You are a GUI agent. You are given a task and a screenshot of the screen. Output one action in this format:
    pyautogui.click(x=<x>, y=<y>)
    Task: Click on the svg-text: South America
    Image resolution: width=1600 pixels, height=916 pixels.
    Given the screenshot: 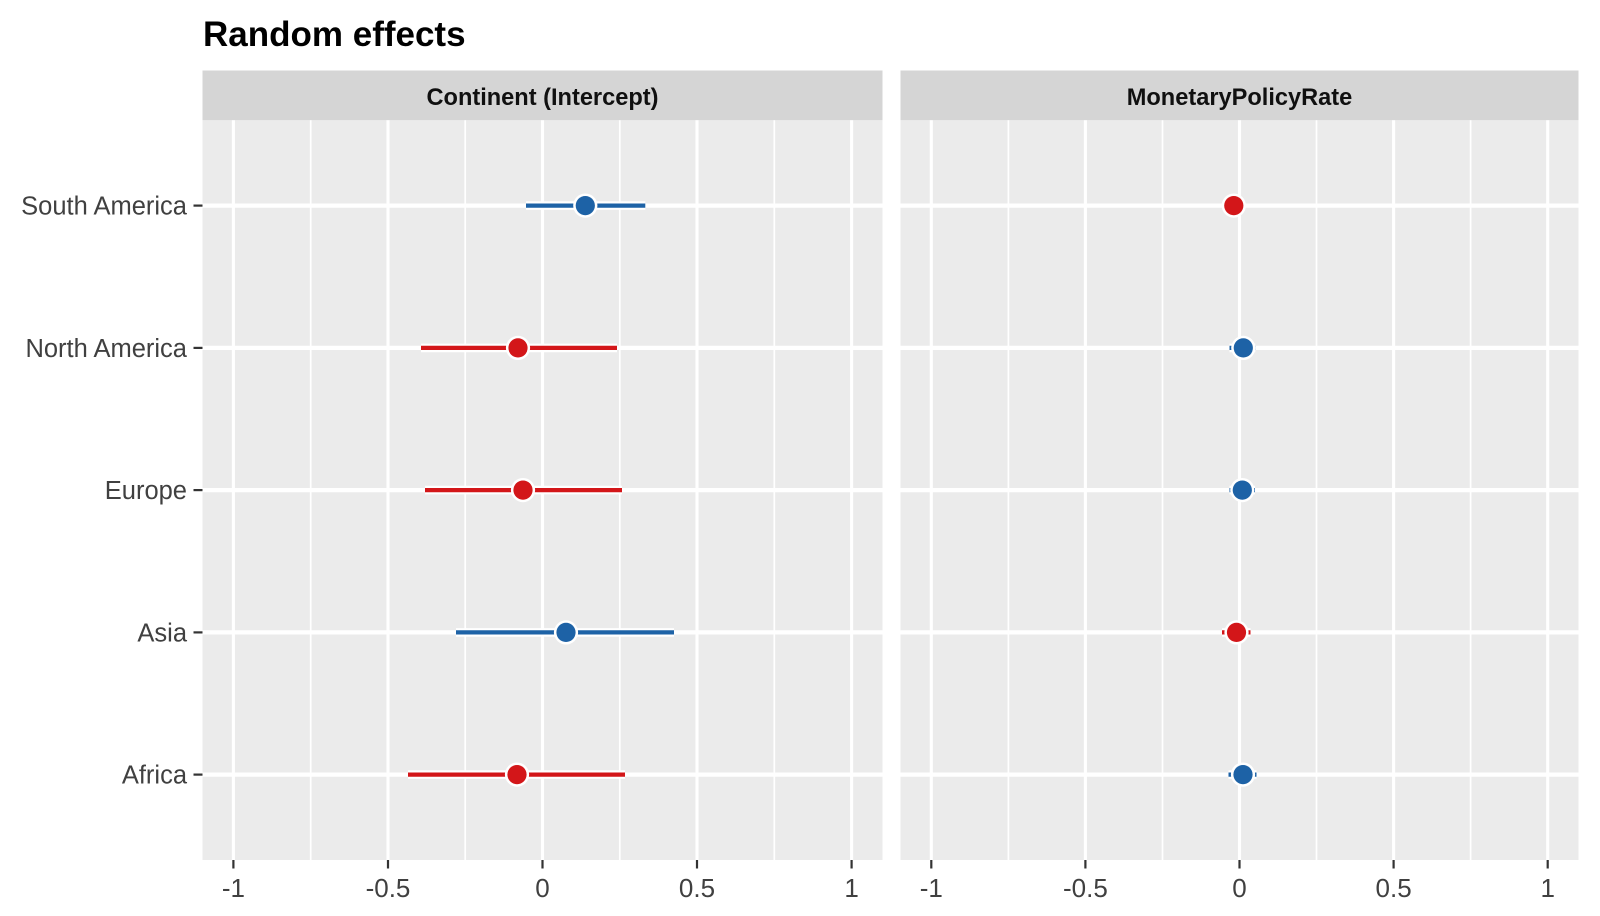 What is the action you would take?
    pyautogui.click(x=104, y=207)
    